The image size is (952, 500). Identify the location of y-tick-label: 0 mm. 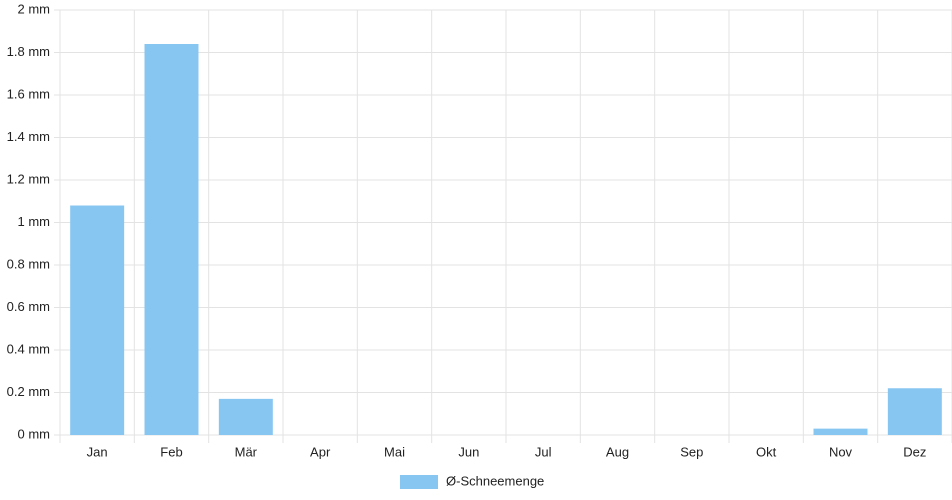
(34, 433).